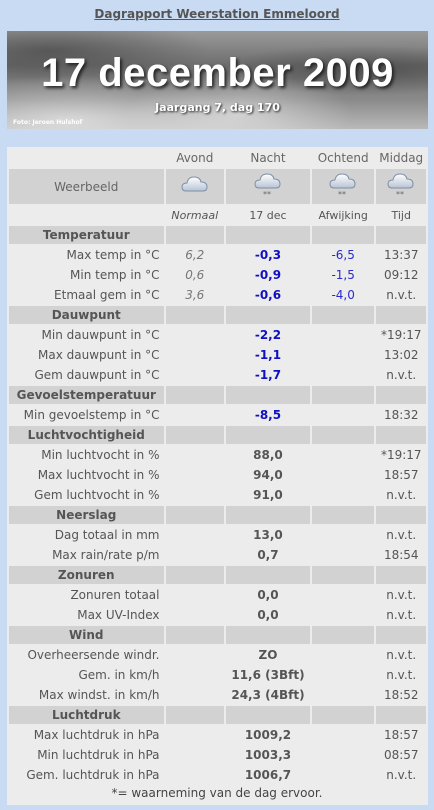 Image resolution: width=434 pixels, height=810 pixels. Describe the element at coordinates (268, 295) in the screenshot. I see `measured-value: -0,6` at that location.